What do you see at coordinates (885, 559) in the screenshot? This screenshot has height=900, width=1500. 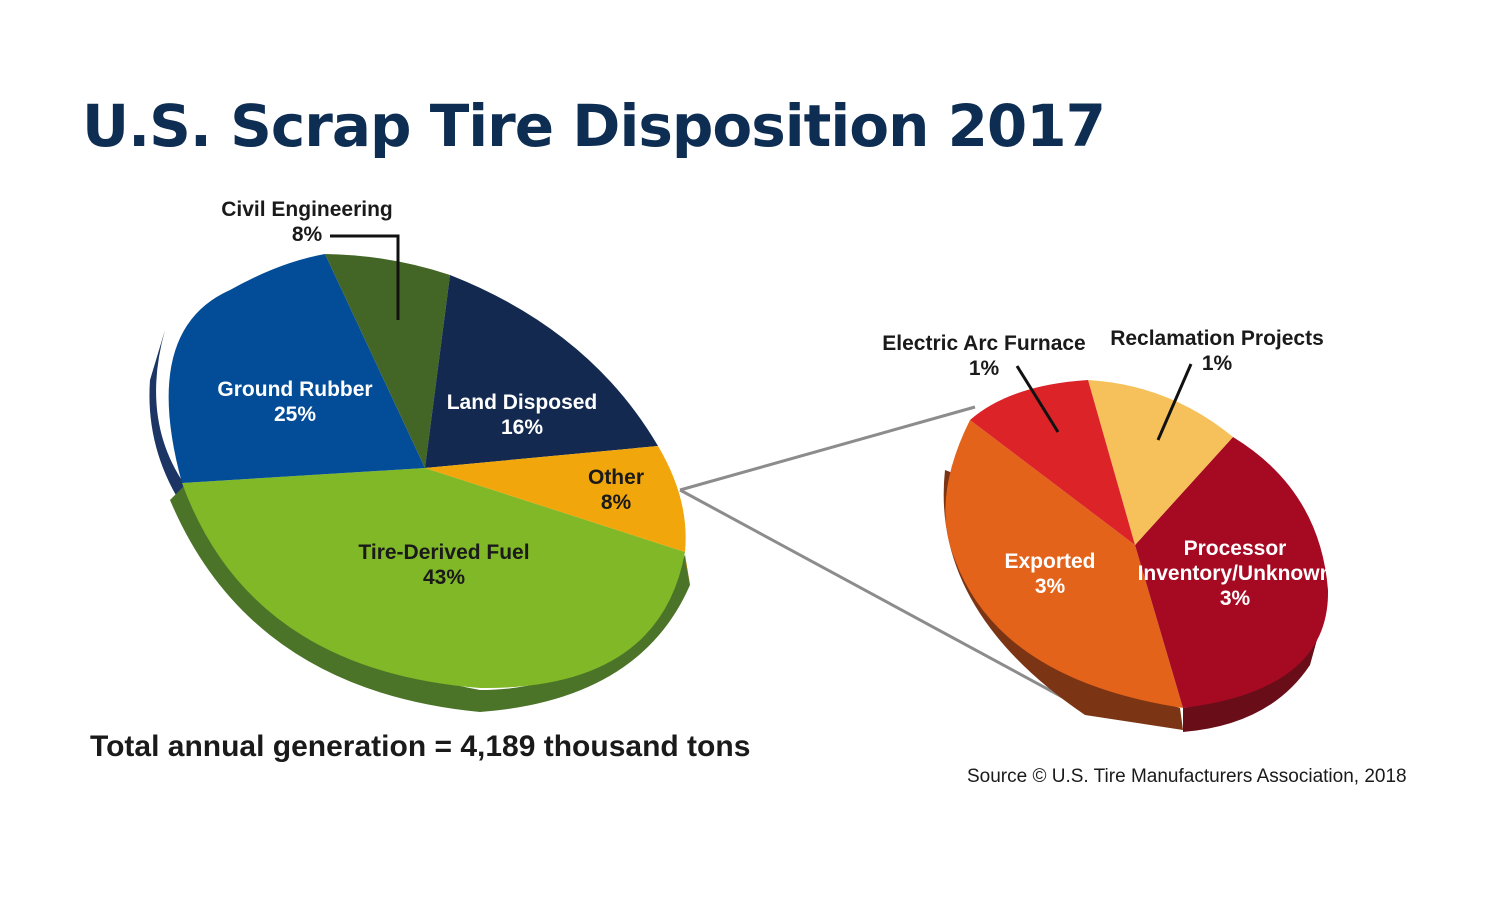 I see `connector-lines` at bounding box center [885, 559].